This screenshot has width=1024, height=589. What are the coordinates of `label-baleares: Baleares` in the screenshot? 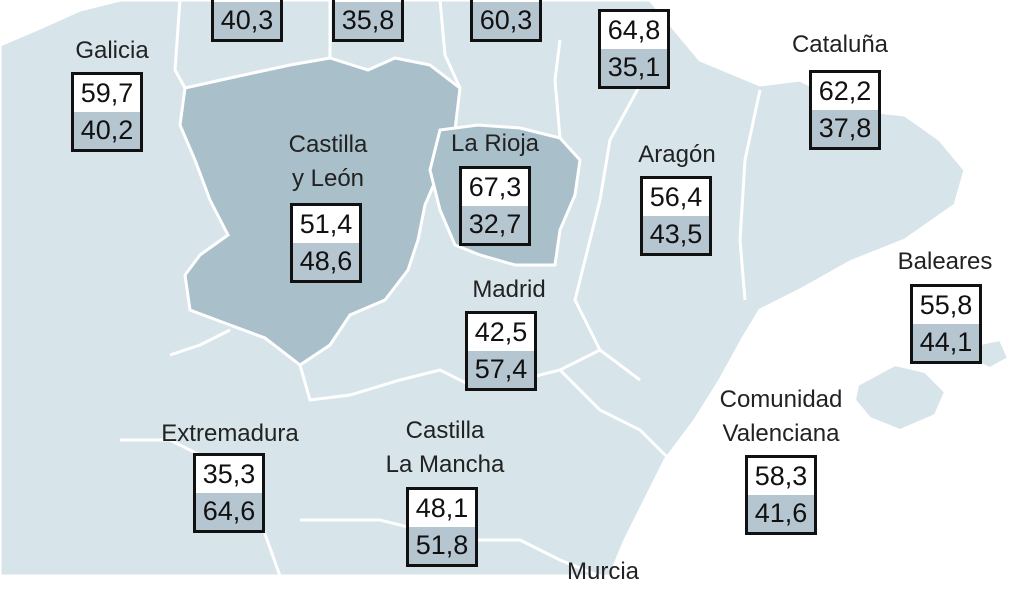 It's located at (945, 261).